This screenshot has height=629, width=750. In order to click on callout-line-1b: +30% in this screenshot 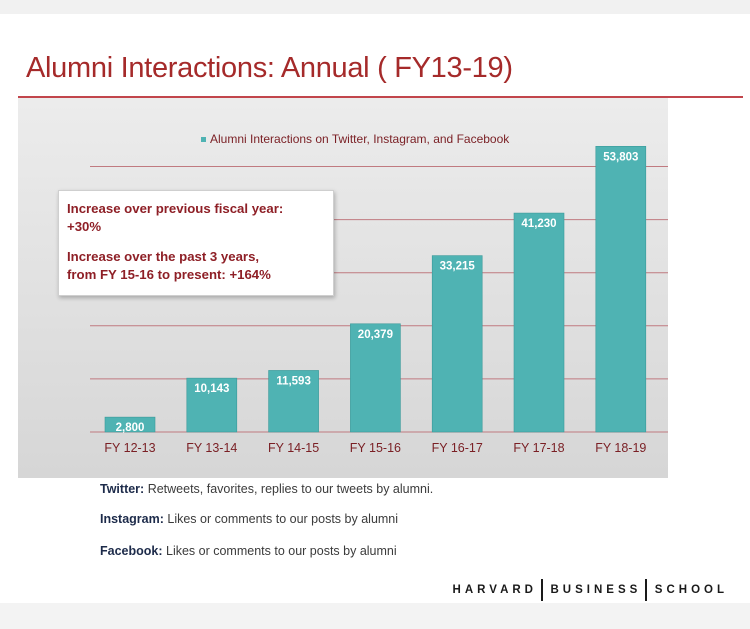, I will do `click(84, 226)`.